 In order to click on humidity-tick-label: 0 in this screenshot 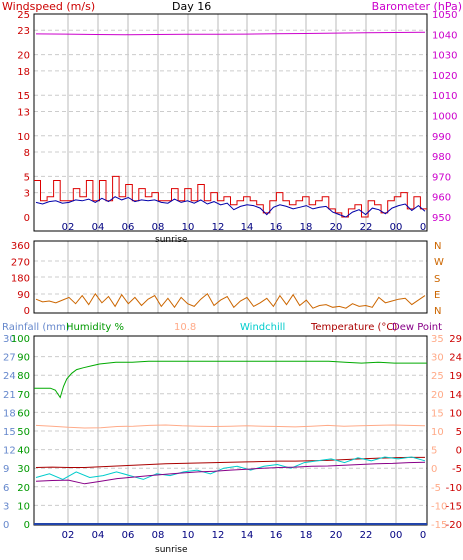, I will do `click(27, 525)`.